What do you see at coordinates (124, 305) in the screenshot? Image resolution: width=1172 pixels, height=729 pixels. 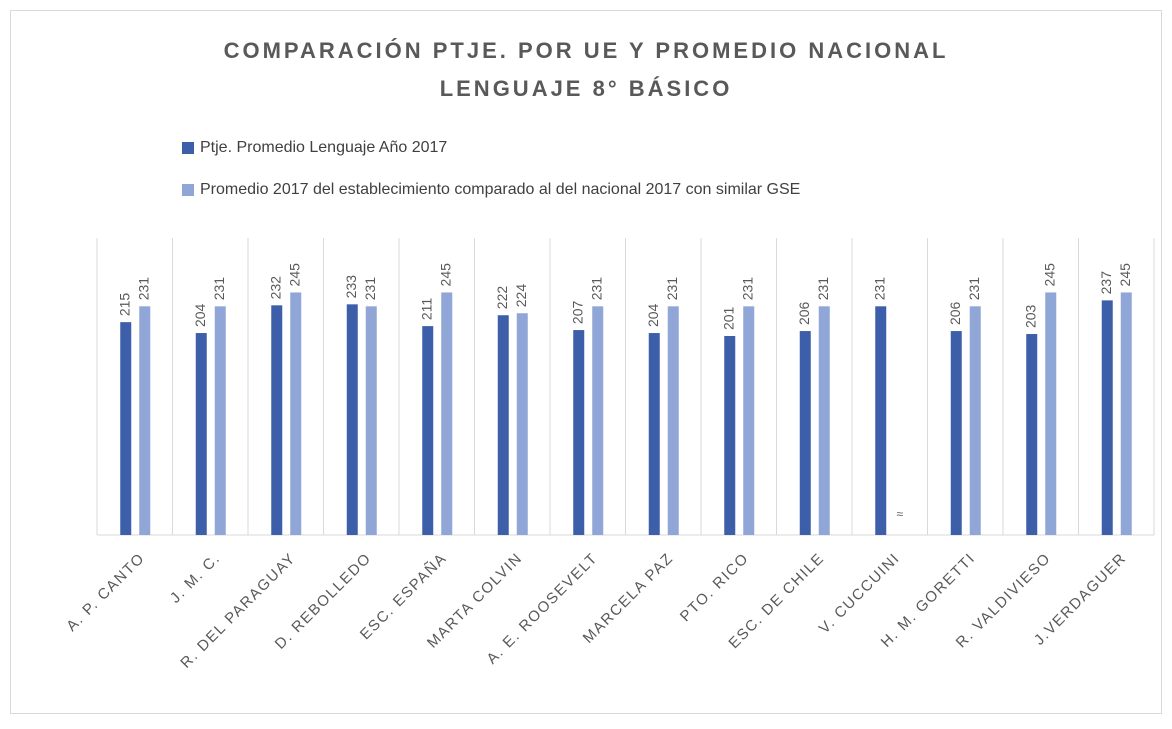 I see `data-label: 215` at bounding box center [124, 305].